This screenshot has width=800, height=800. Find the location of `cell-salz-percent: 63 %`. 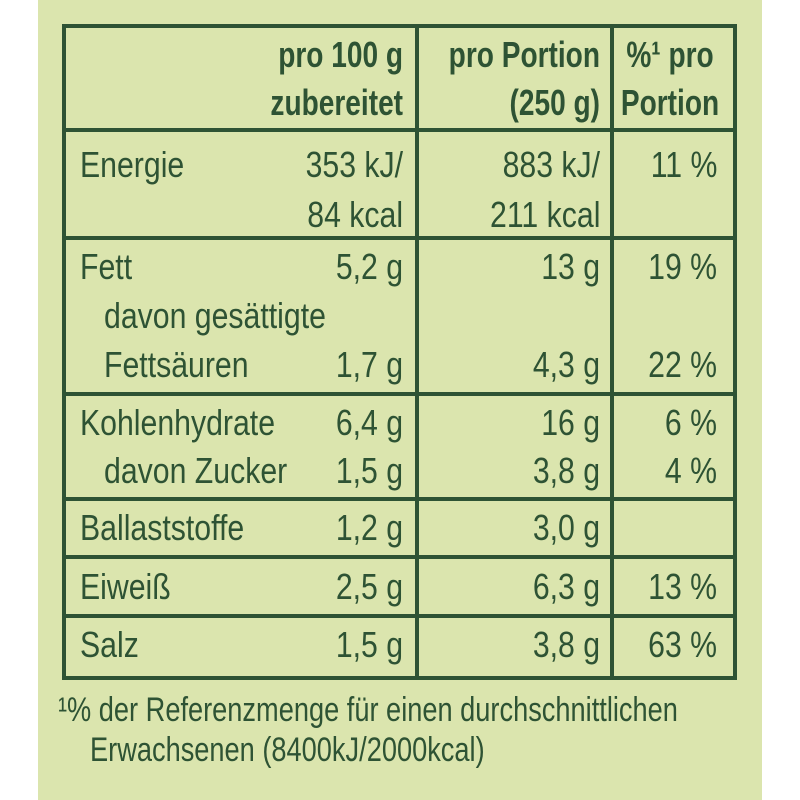

cell-salz-percent: 63 % is located at coordinates (673, 647).